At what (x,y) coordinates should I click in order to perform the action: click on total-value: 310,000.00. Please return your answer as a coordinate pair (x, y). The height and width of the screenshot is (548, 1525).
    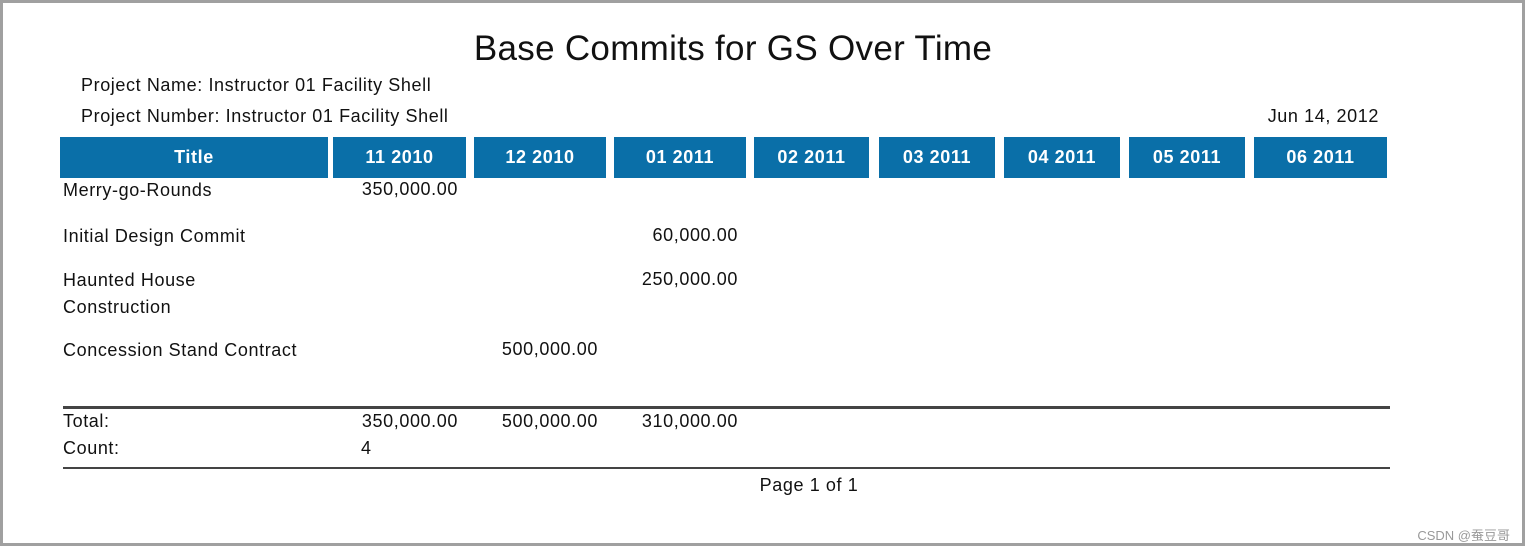
    Looking at the image, I should click on (689, 421).